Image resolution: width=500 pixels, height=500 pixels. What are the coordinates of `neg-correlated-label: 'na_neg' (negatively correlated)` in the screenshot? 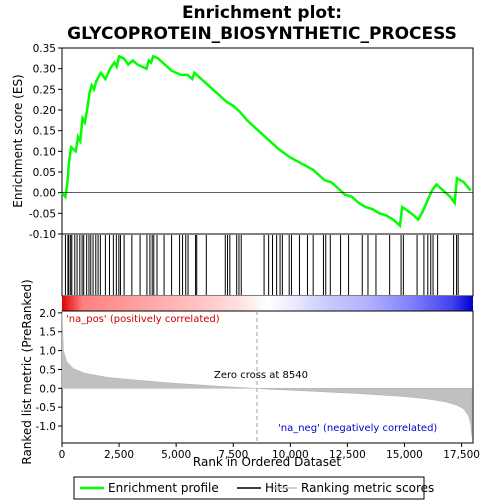 It's located at (357, 428).